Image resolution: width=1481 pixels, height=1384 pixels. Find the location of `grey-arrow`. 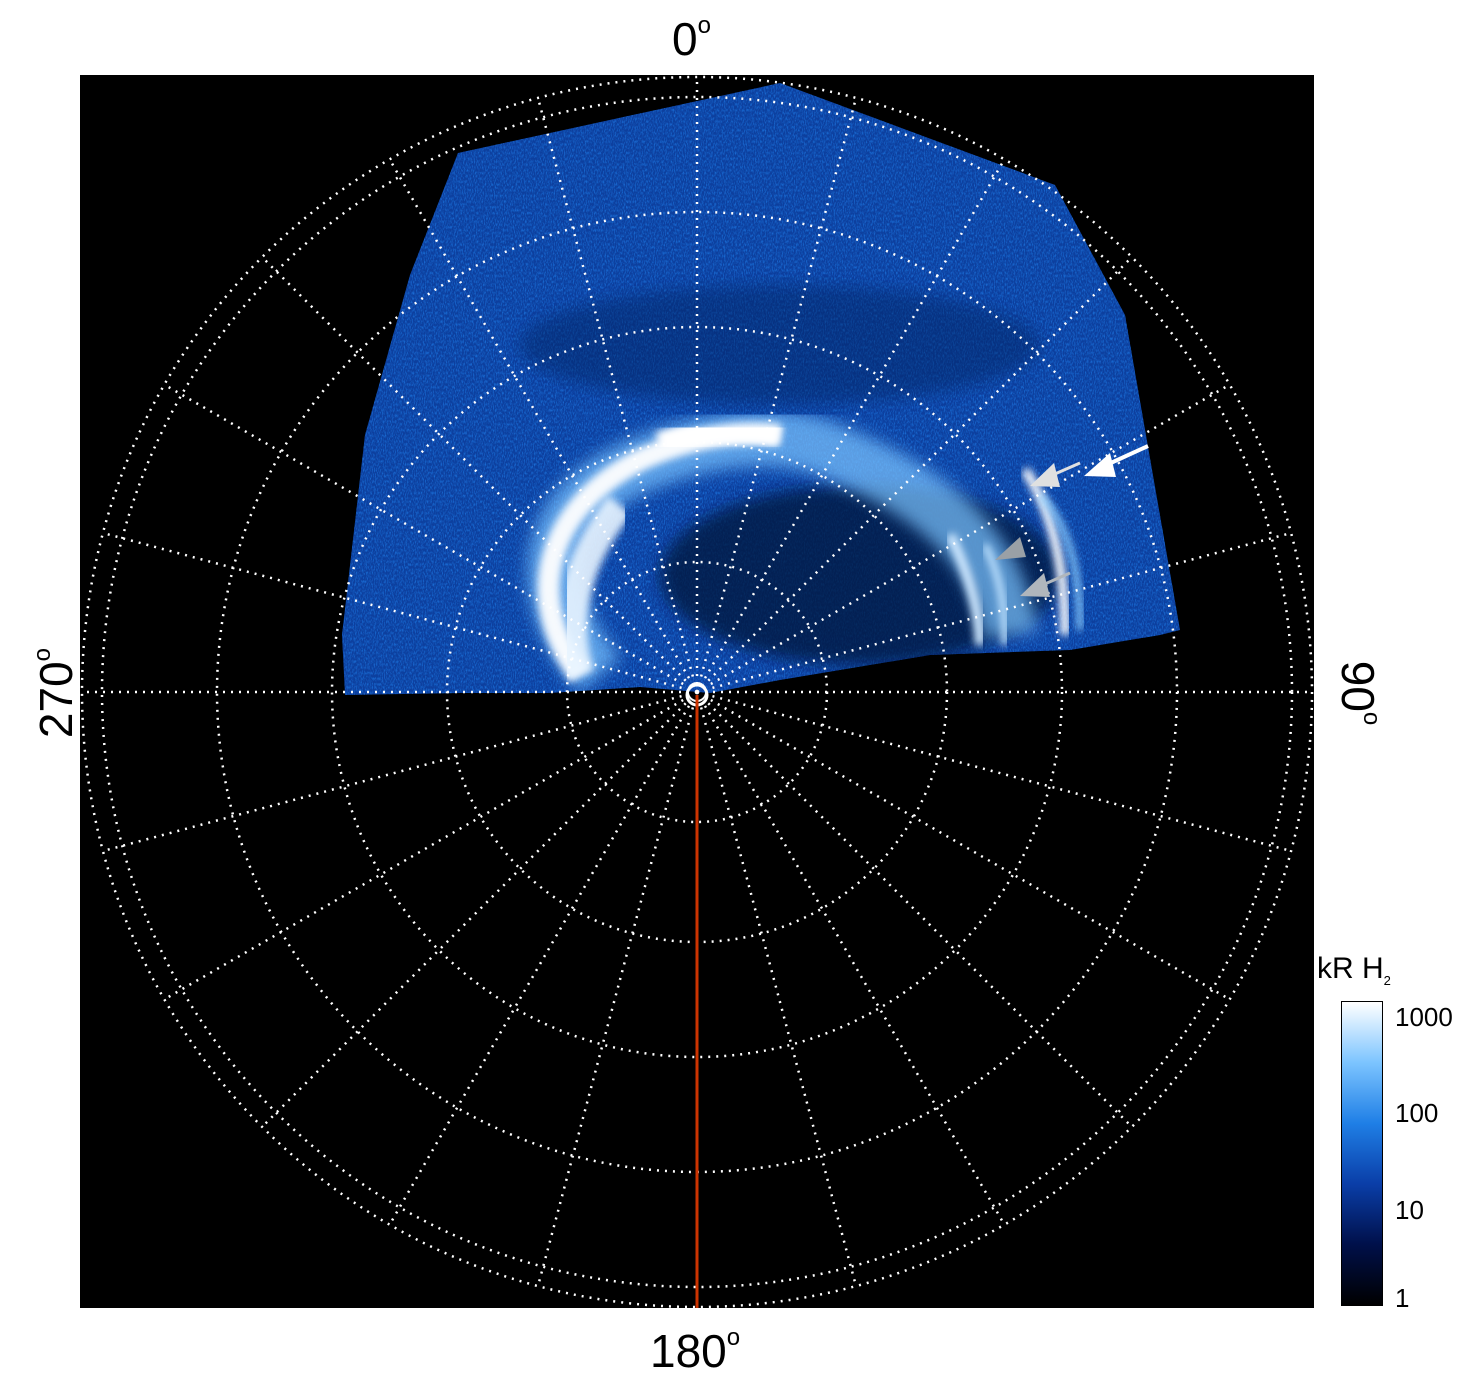

grey-arrow is located at coordinates (1010, 548).